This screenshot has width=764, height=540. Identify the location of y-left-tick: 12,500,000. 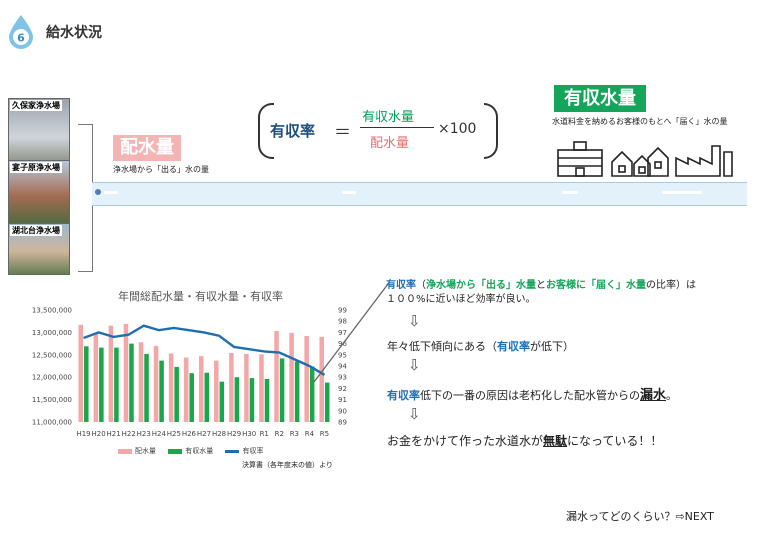
(52, 355).